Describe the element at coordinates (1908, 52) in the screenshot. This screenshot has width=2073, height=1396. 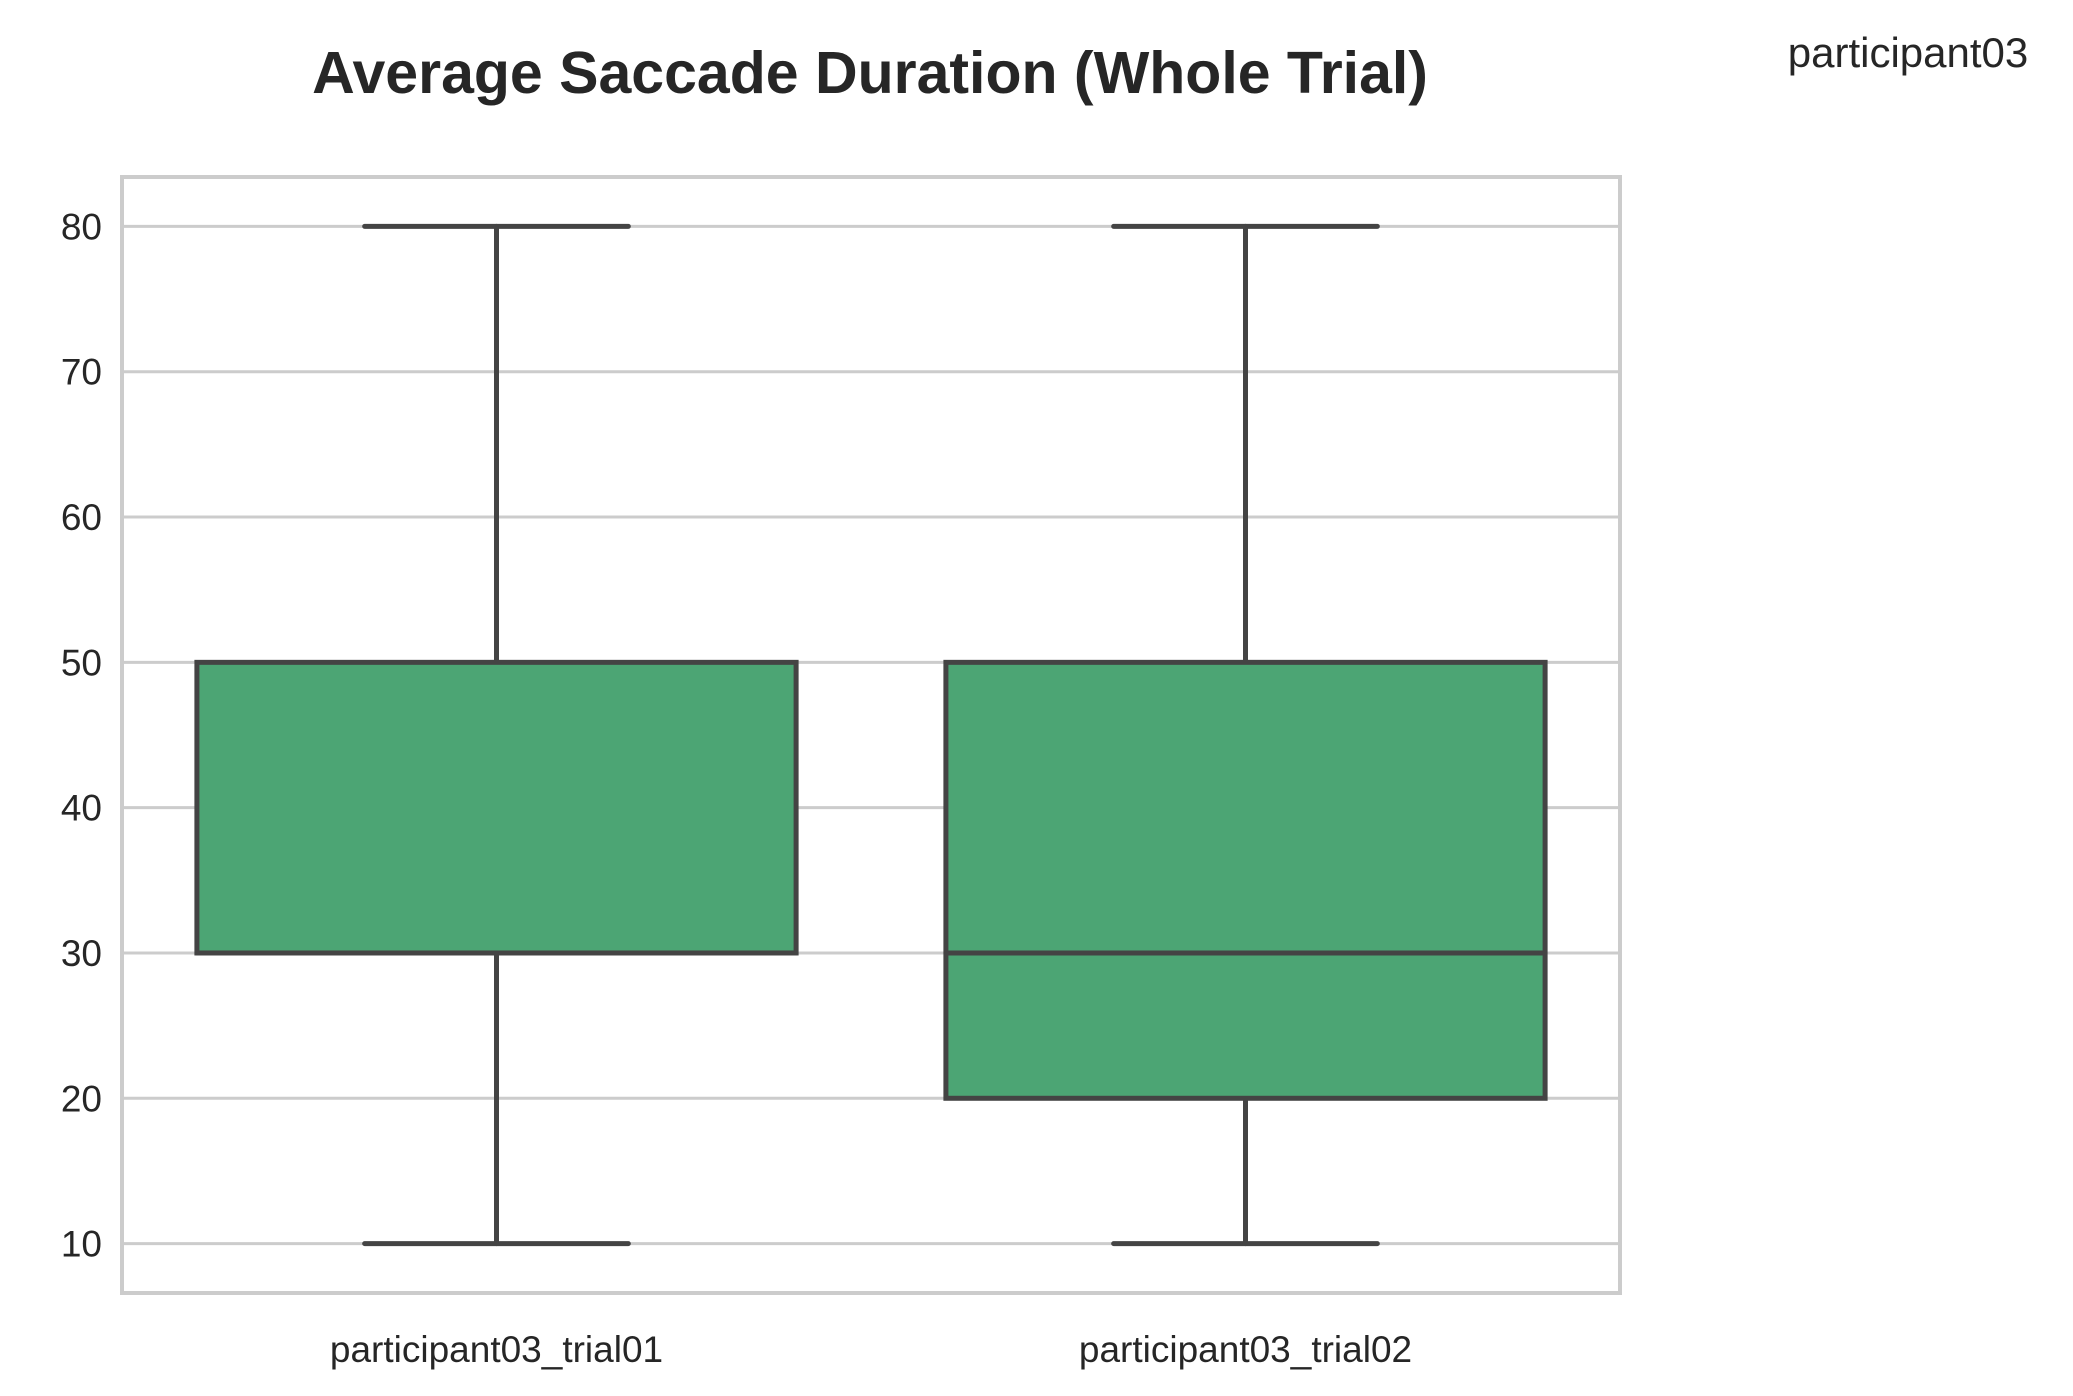
I see `participant-label: participant03` at that location.